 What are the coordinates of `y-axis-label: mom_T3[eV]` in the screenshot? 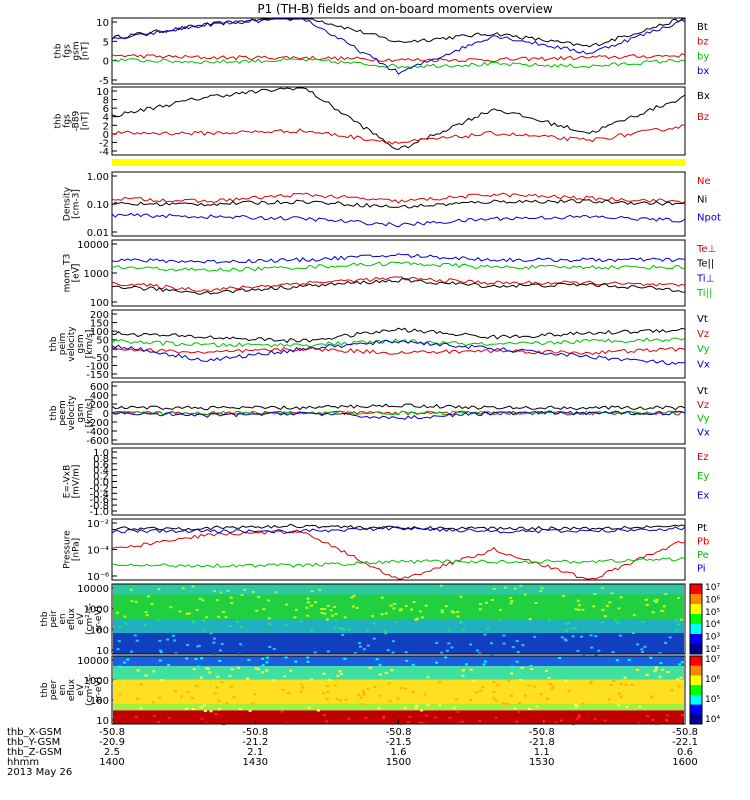 It's located at (72, 273).